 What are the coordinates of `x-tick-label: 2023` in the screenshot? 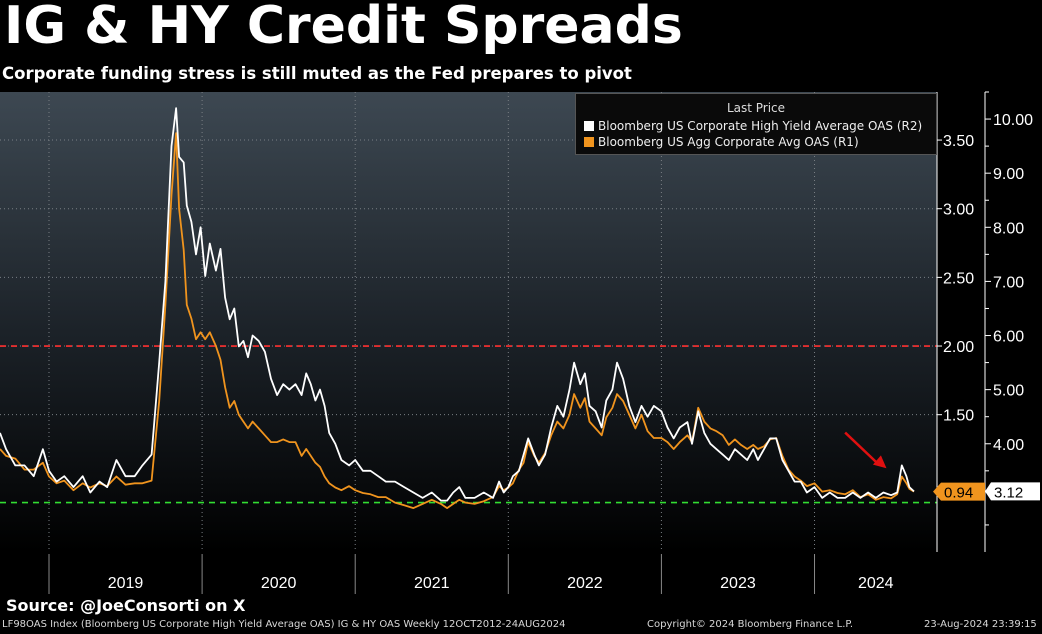 It's located at (738, 583).